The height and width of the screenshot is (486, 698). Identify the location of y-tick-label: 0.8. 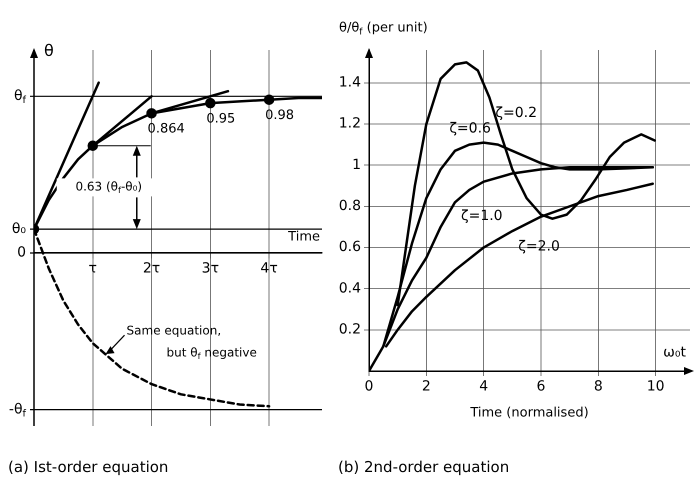
(349, 206).